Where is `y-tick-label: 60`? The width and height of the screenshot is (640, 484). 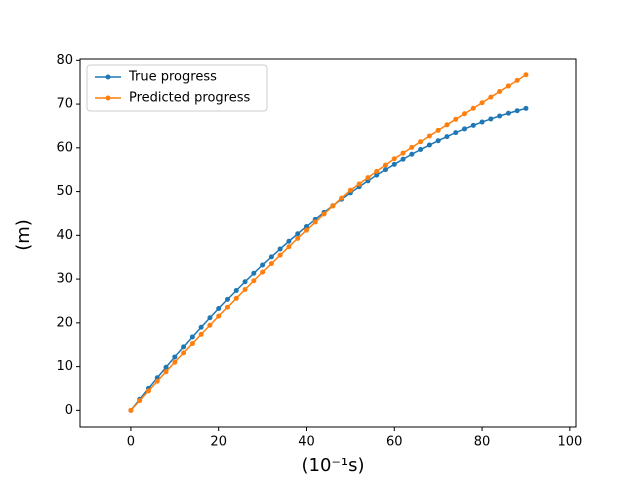 y-tick-label: 60 is located at coordinates (64, 147).